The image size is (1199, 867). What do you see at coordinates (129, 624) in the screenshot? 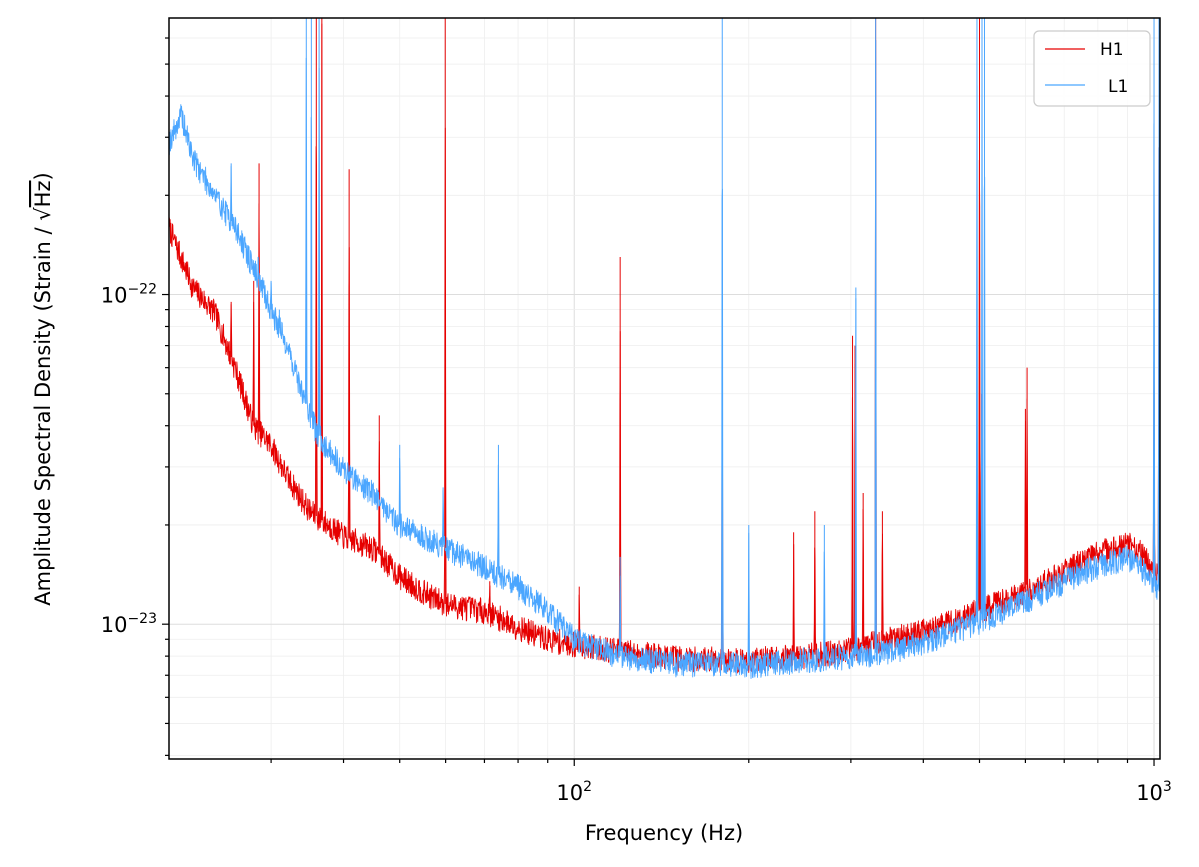
I see `y-tick-label: 10−23` at bounding box center [129, 624].